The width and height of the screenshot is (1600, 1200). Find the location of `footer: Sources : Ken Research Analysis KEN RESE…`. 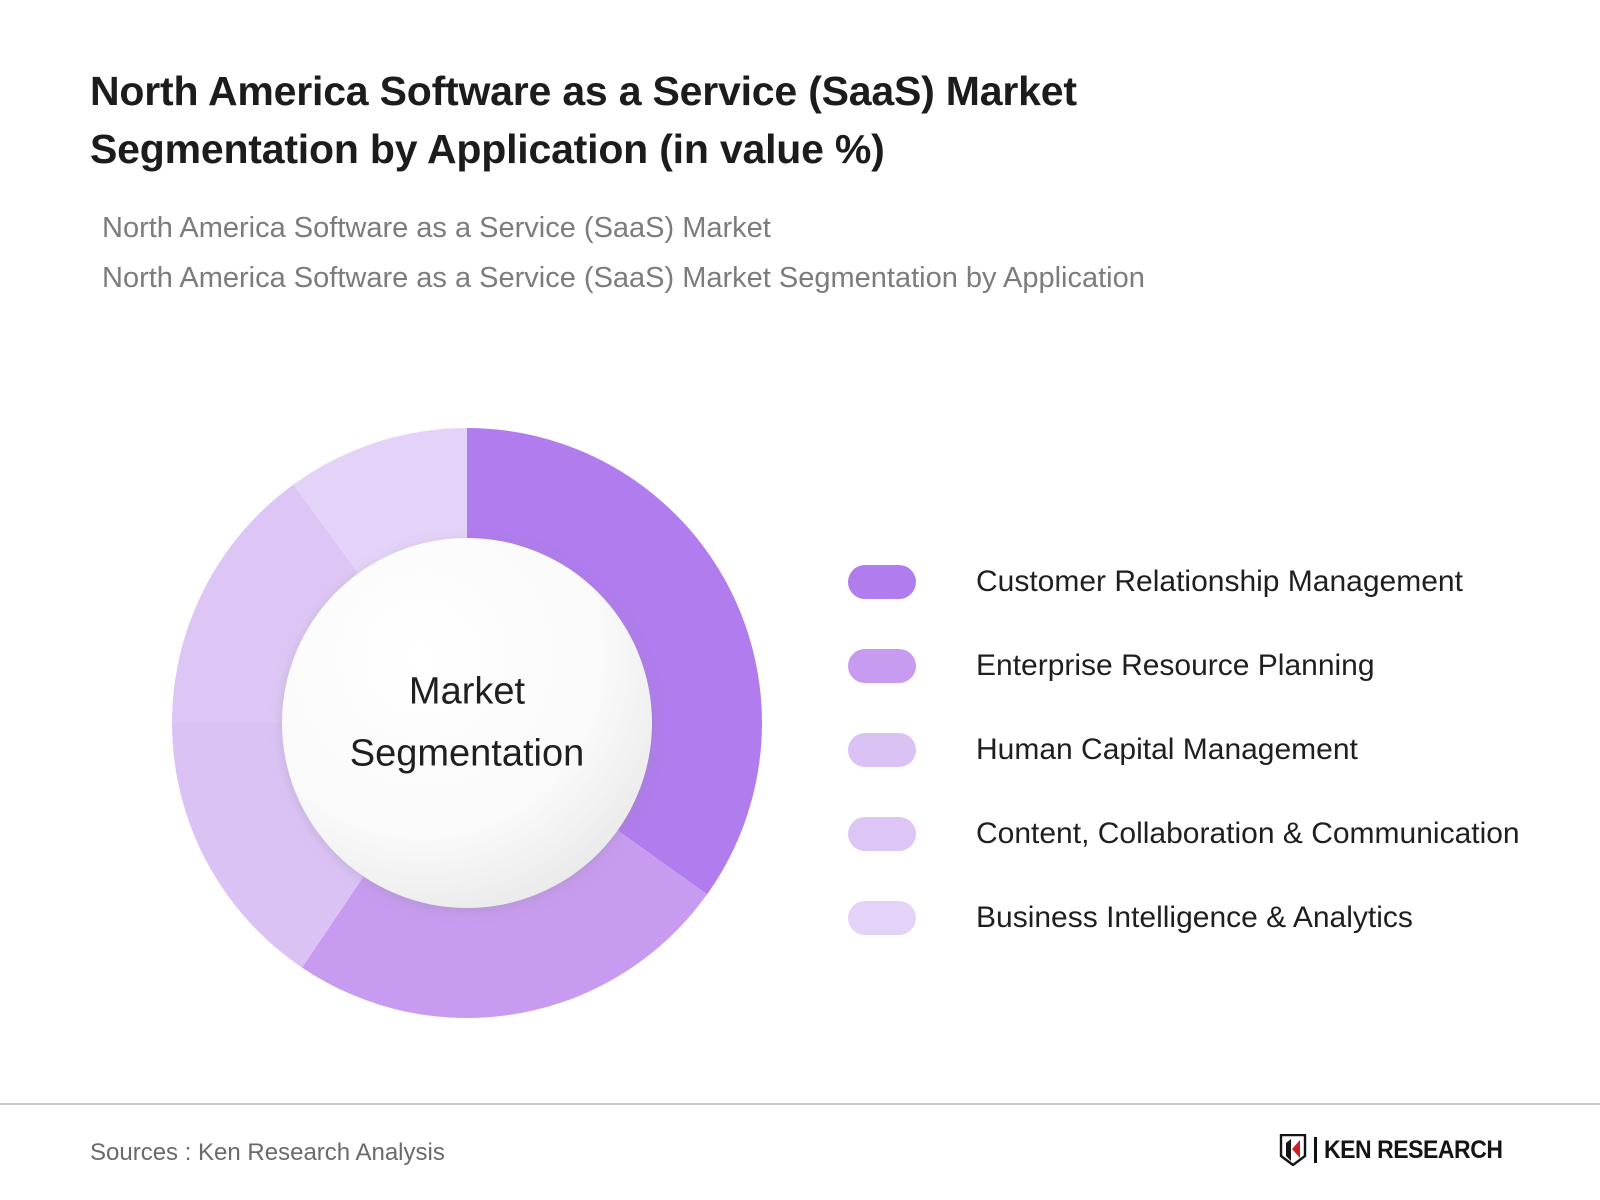

footer: Sources : Ken Research Analysis KEN RESE… is located at coordinates (800, 1151).